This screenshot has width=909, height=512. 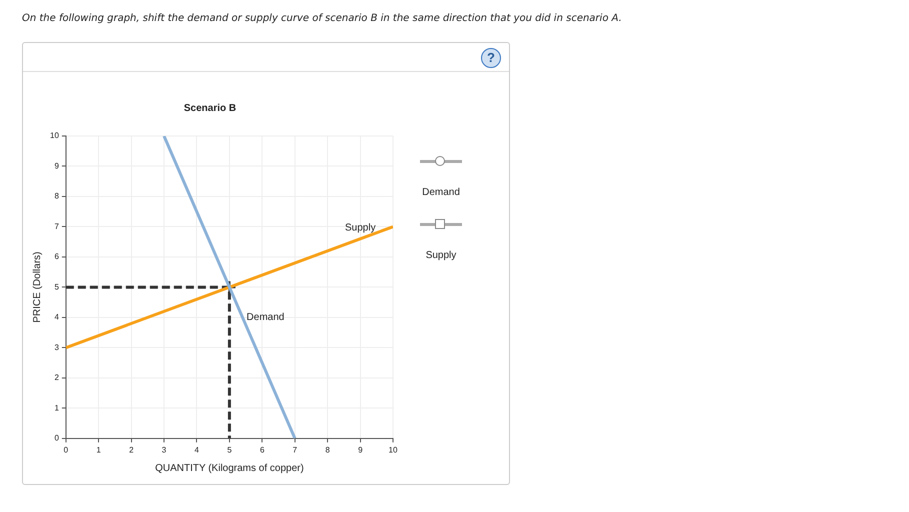 What do you see at coordinates (99, 449) in the screenshot?
I see `x-tick-label: 1` at bounding box center [99, 449].